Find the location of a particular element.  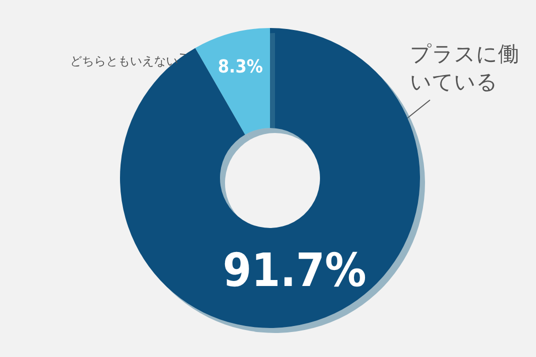

slice-label: どちらともいえない is located at coordinates (124, 61).